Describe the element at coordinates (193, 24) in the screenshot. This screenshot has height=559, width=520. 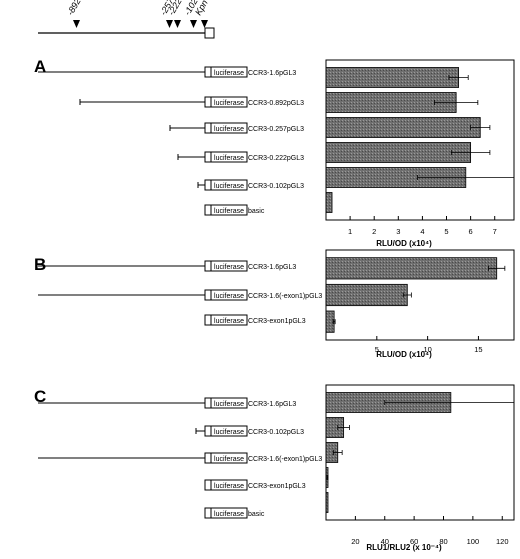
I see `marker-102-triangle` at that location.